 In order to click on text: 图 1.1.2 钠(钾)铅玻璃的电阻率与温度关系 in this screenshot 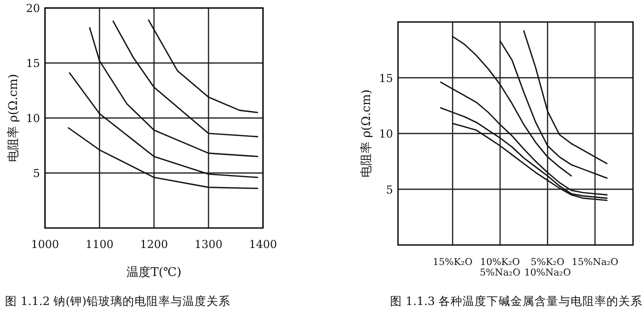, I will do `click(118, 301)`.